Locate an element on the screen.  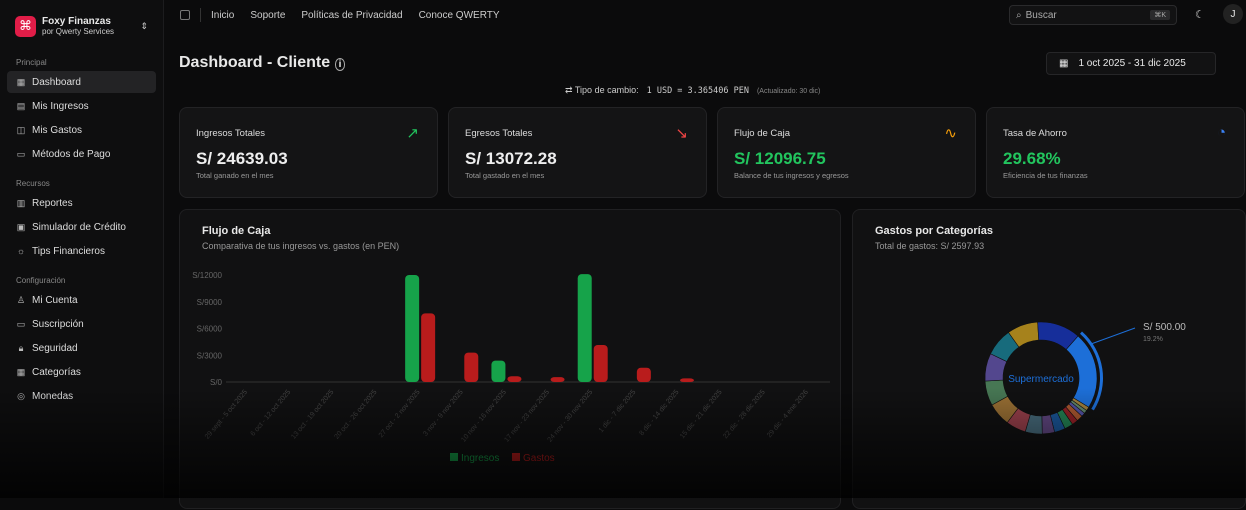
card-value: 29.68% is located at coordinates (1032, 158).